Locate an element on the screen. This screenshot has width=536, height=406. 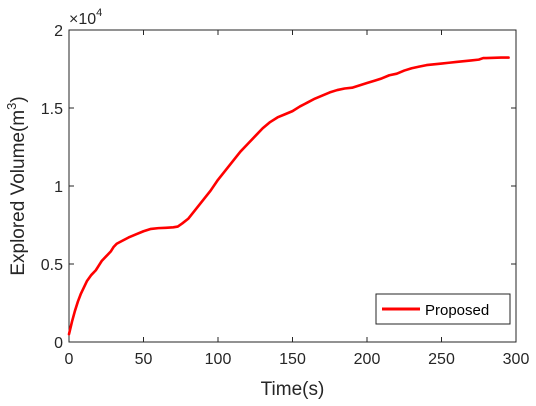
y-tick-label: 1 is located at coordinates (58, 187).